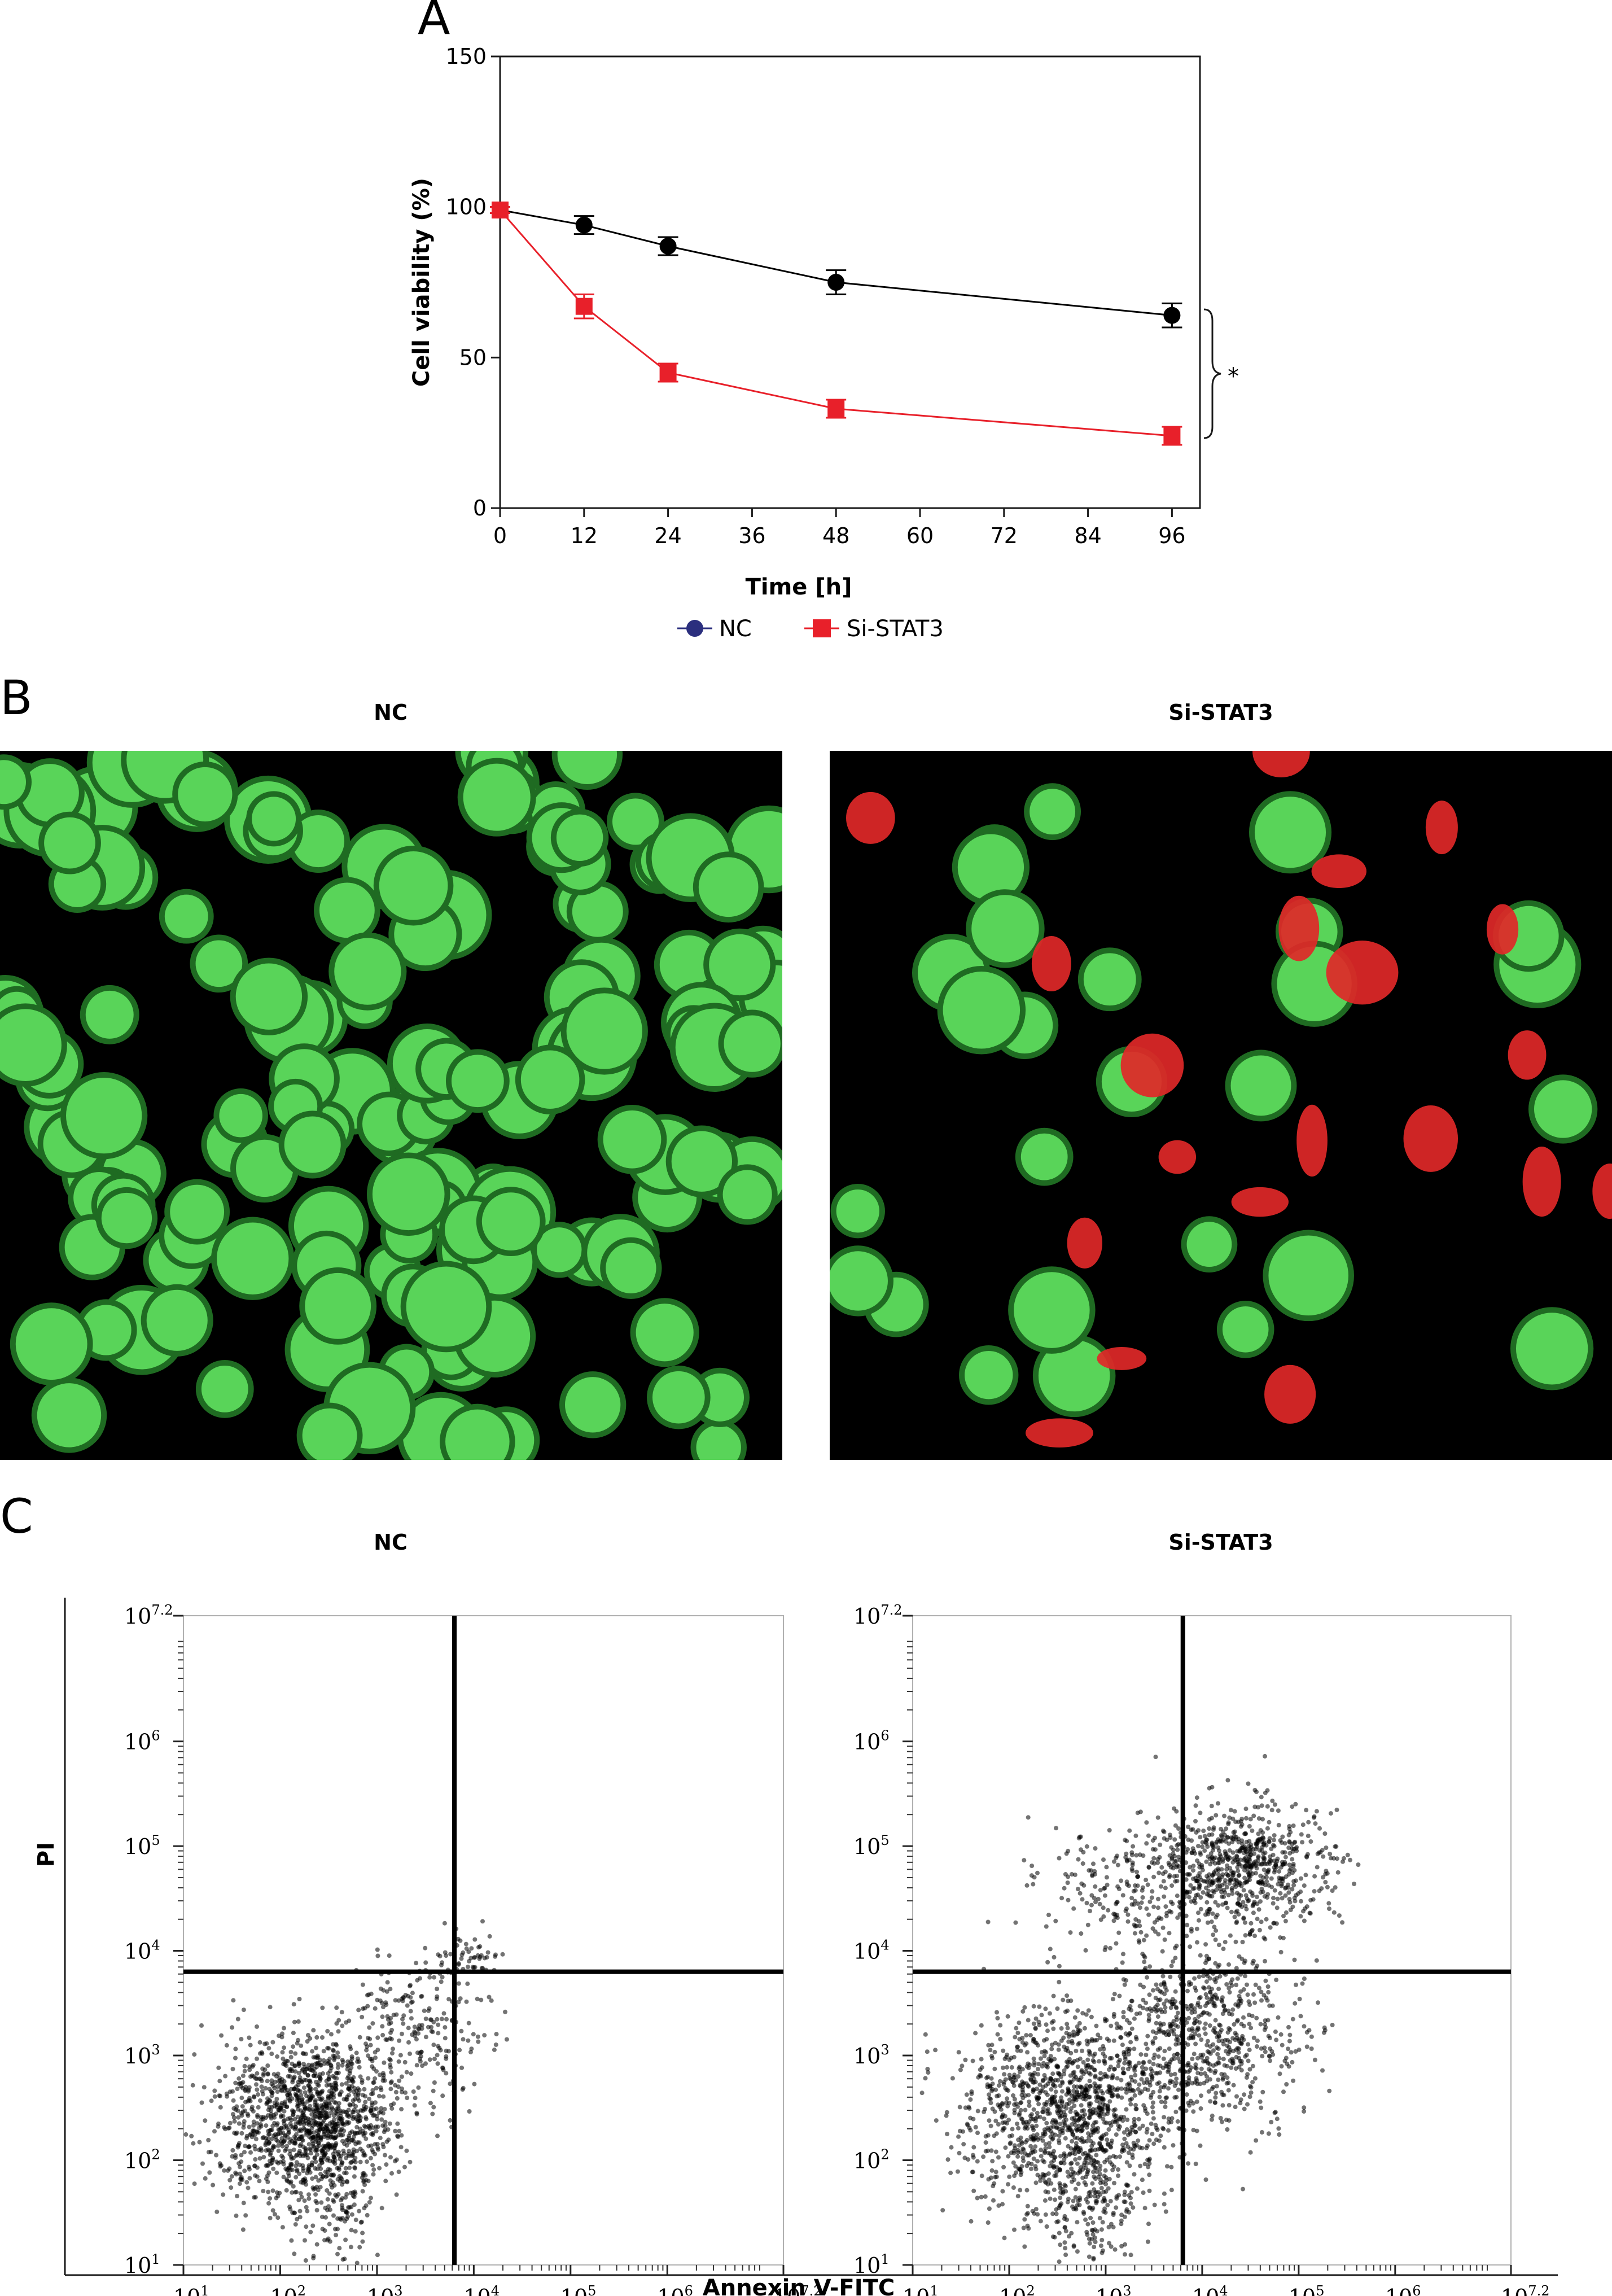 The width and height of the screenshot is (1612, 2296). What do you see at coordinates (346, 2092) in the screenshot?
I see `event-dots` at bounding box center [346, 2092].